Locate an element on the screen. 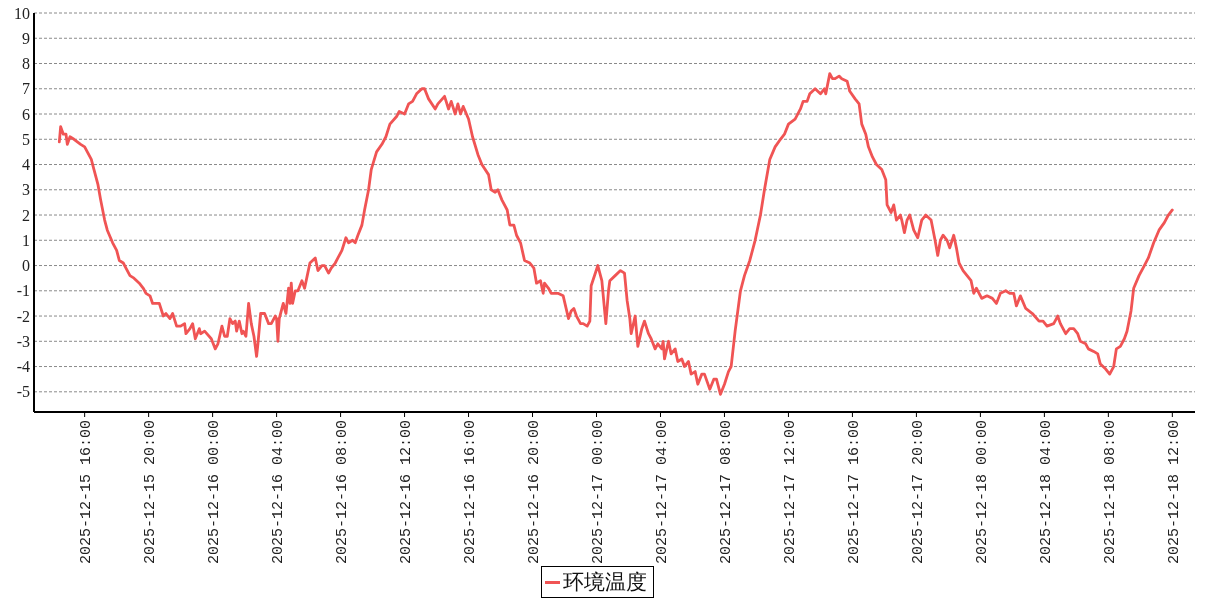 The image size is (1207, 600). y-tick-label: 6 is located at coordinates (26, 114).